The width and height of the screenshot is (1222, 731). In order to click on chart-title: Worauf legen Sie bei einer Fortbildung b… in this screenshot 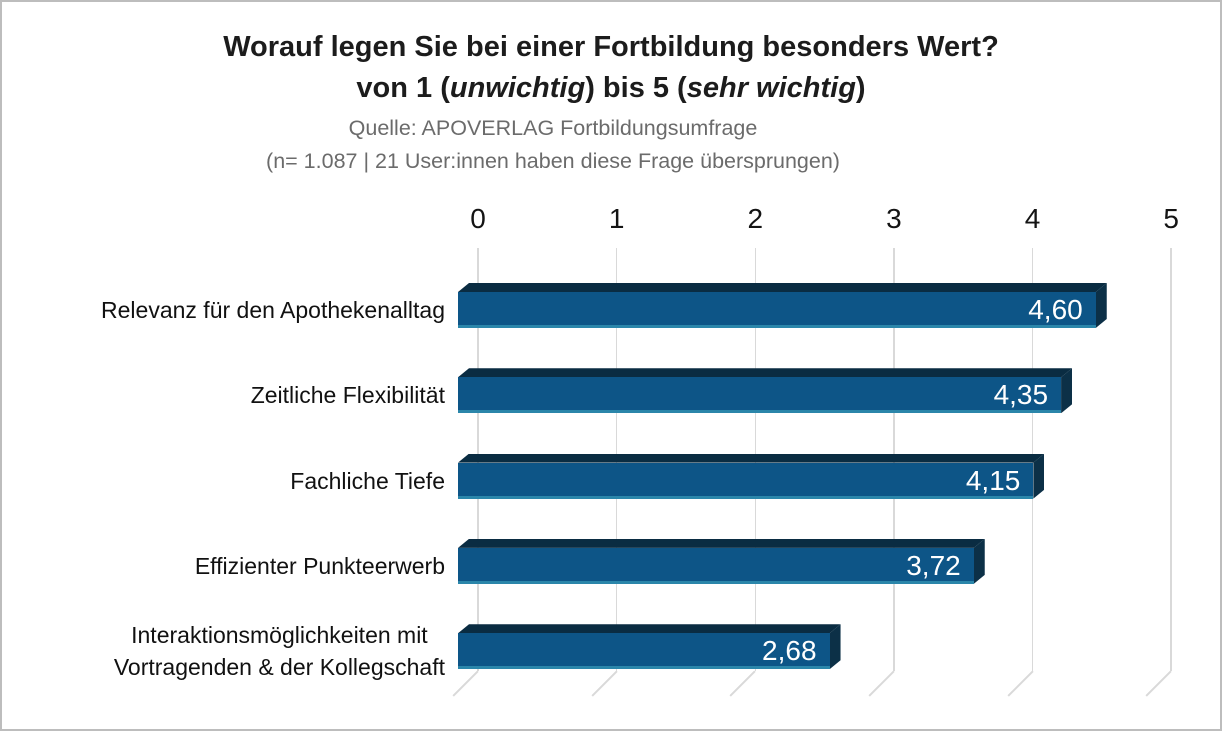, I will do `click(611, 47)`.